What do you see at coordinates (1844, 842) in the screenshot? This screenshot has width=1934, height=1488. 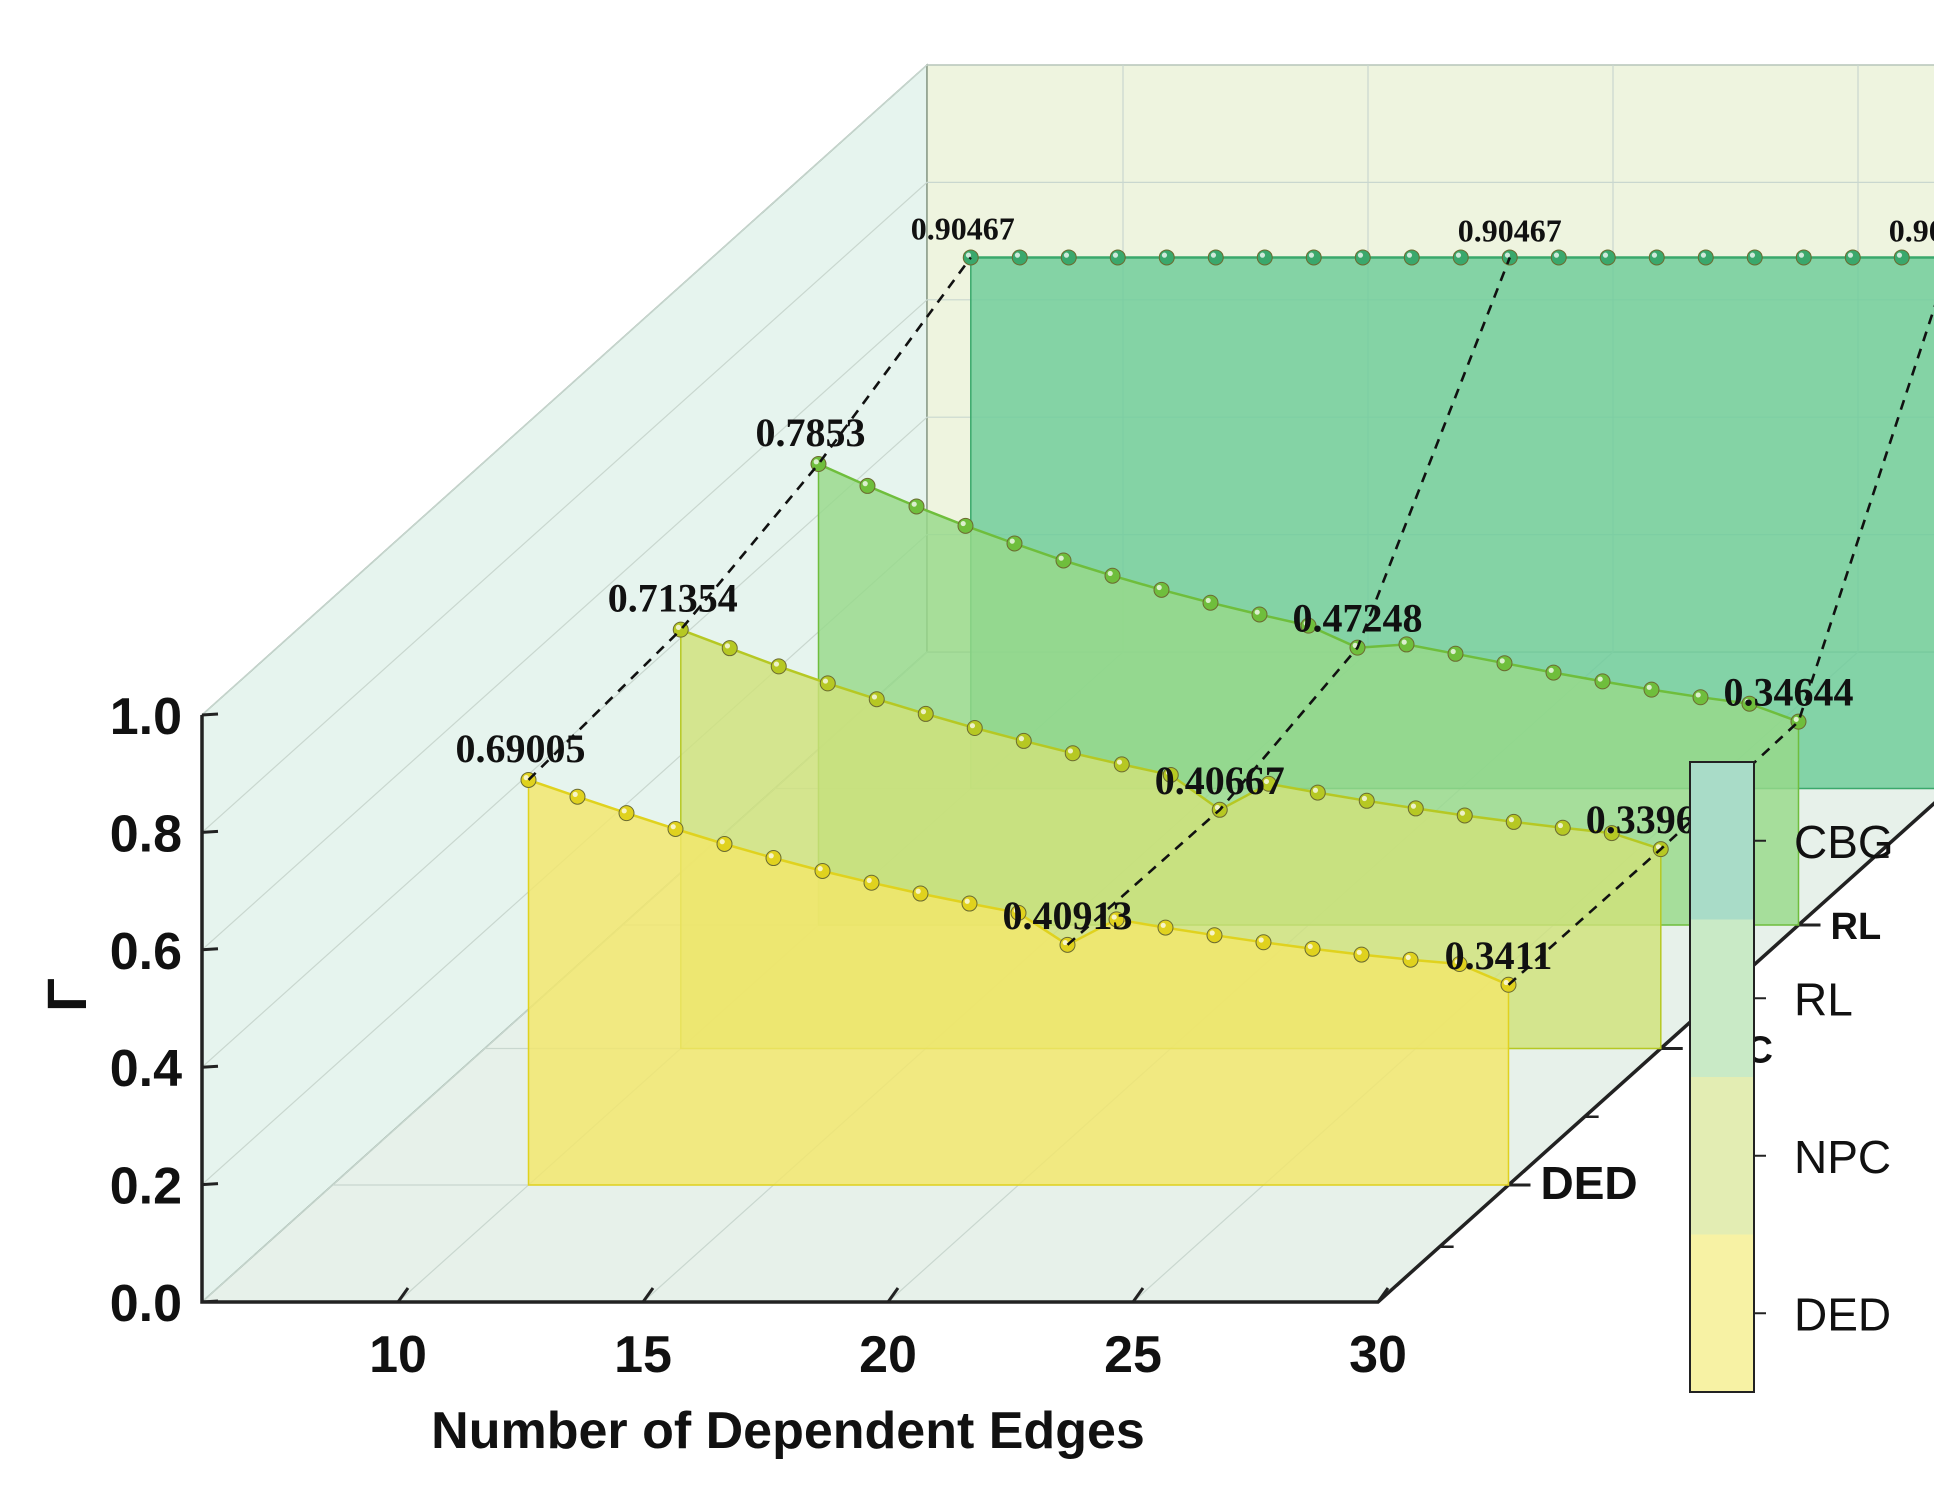 I see `legend-label: CBG` at bounding box center [1844, 842].